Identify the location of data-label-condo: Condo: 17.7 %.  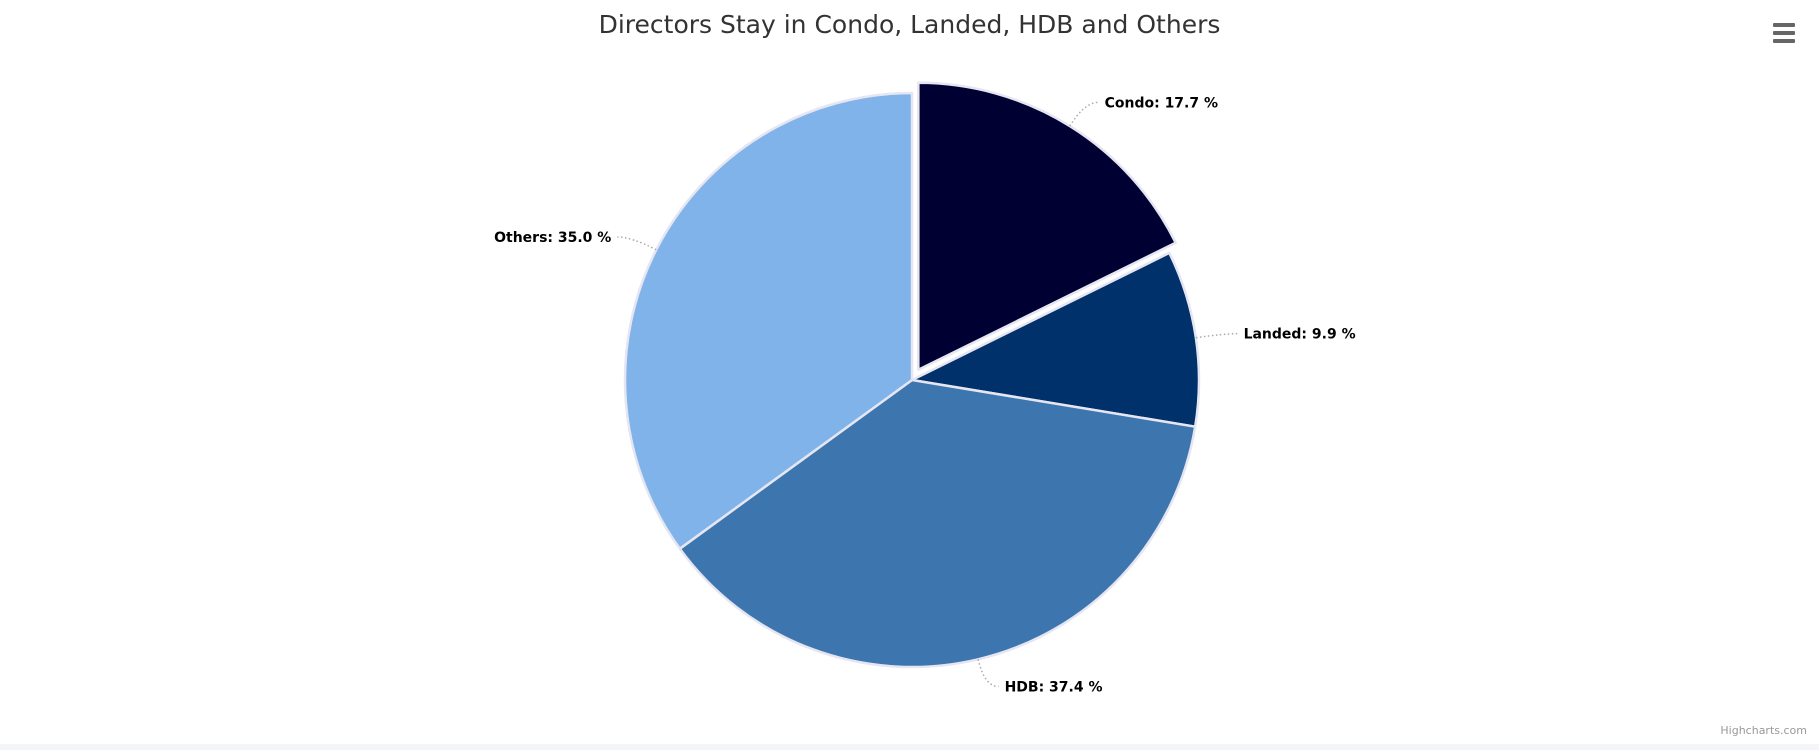
(1161, 103).